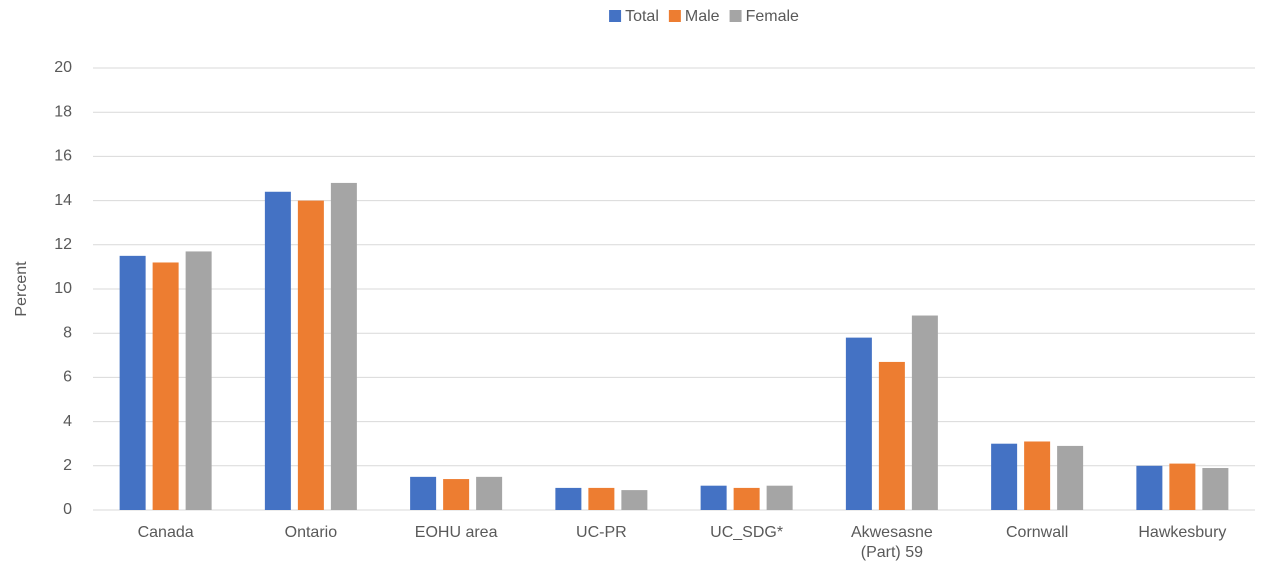 This screenshot has width=1271, height=584. I want to click on x-tick-label: Canada, so click(165, 532).